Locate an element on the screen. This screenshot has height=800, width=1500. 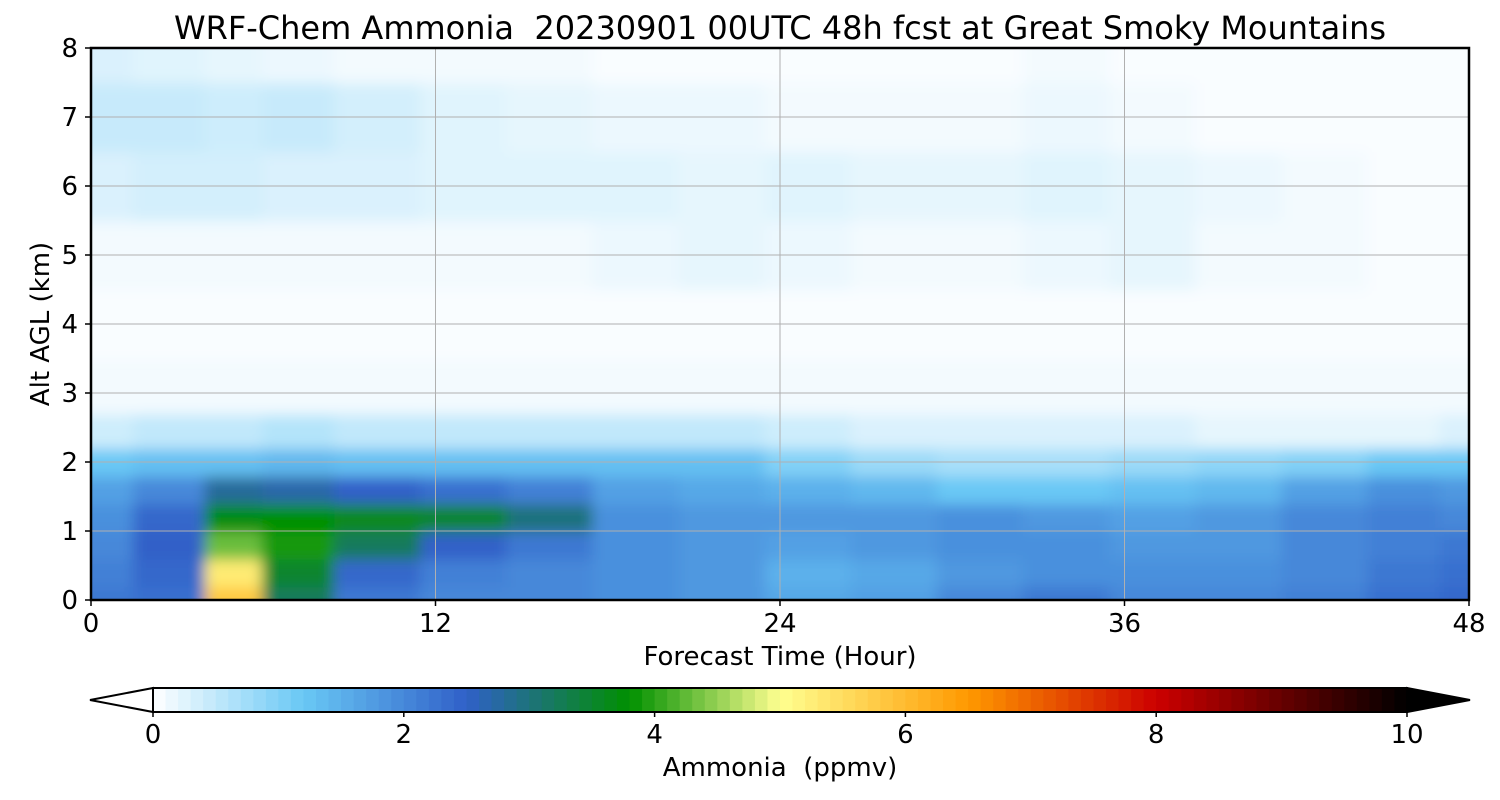
colorbar-tick-label: 6 is located at coordinates (905, 735).